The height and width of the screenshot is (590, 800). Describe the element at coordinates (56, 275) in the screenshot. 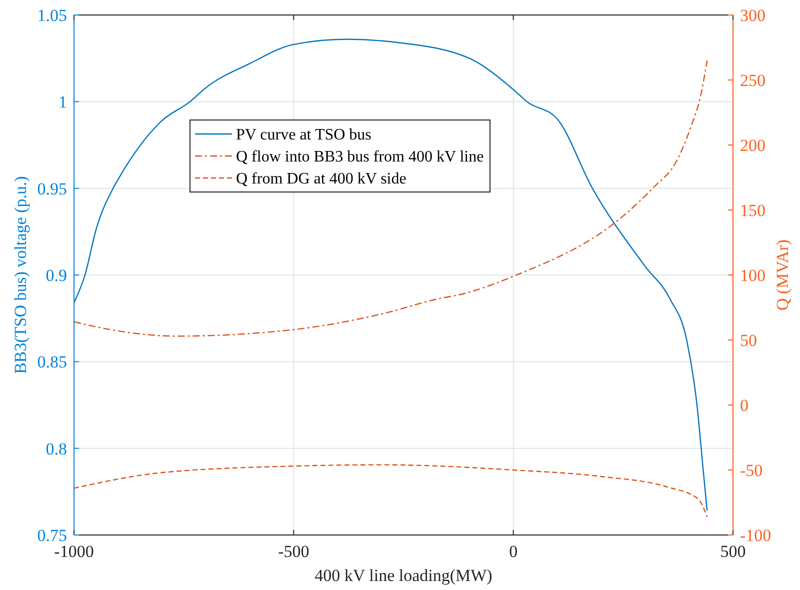

I see `y-tick-label: 0.9` at that location.